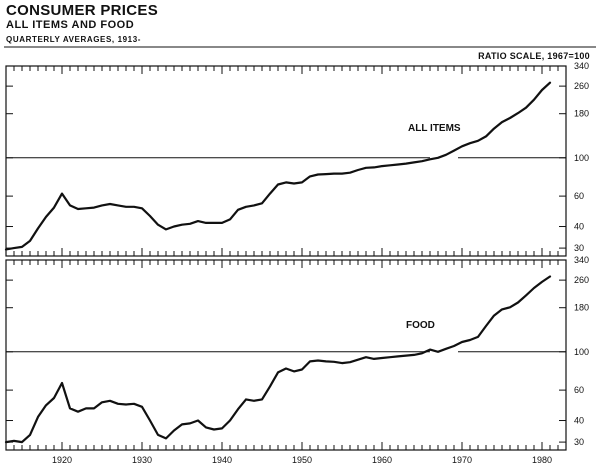 The width and height of the screenshot is (600, 472). Describe the element at coordinates (434, 128) in the screenshot. I see `series-label: ALL ITEMS` at that location.